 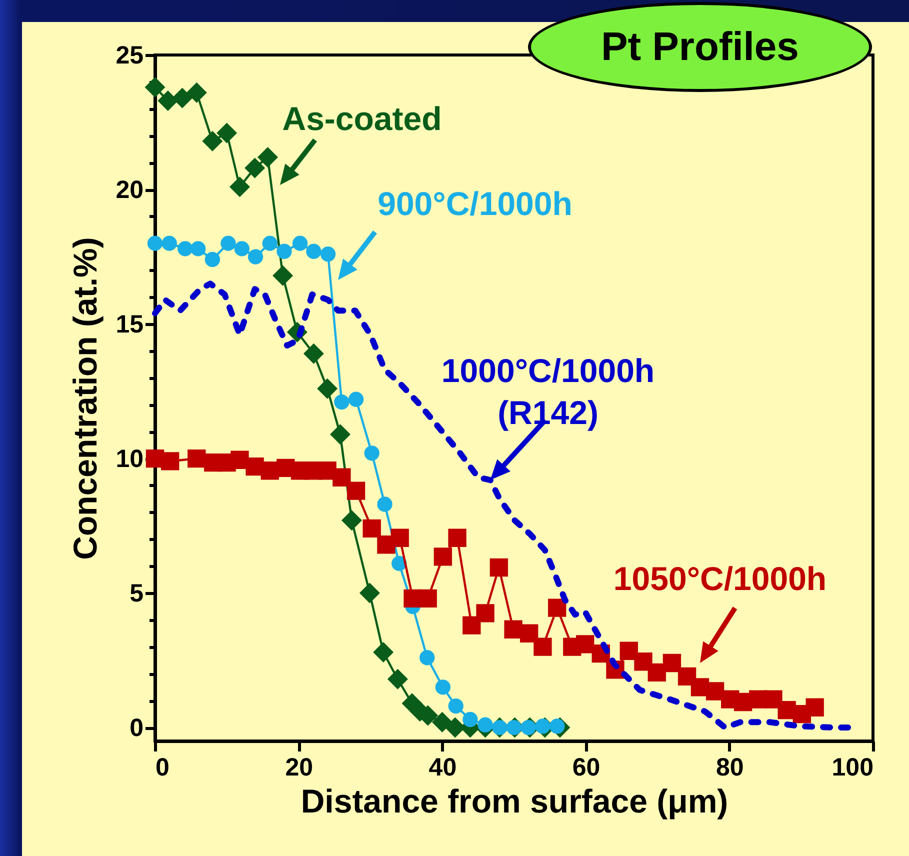 I want to click on x-tick-label: 20, so click(x=299, y=768).